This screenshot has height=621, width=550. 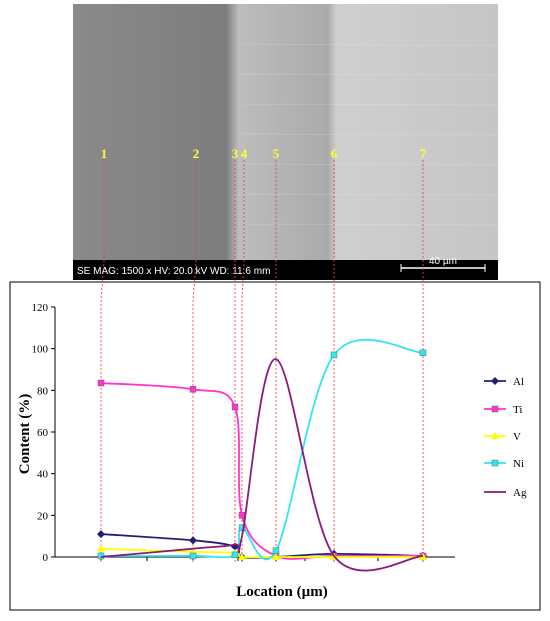 I want to click on legend-item: V, so click(x=502, y=437).